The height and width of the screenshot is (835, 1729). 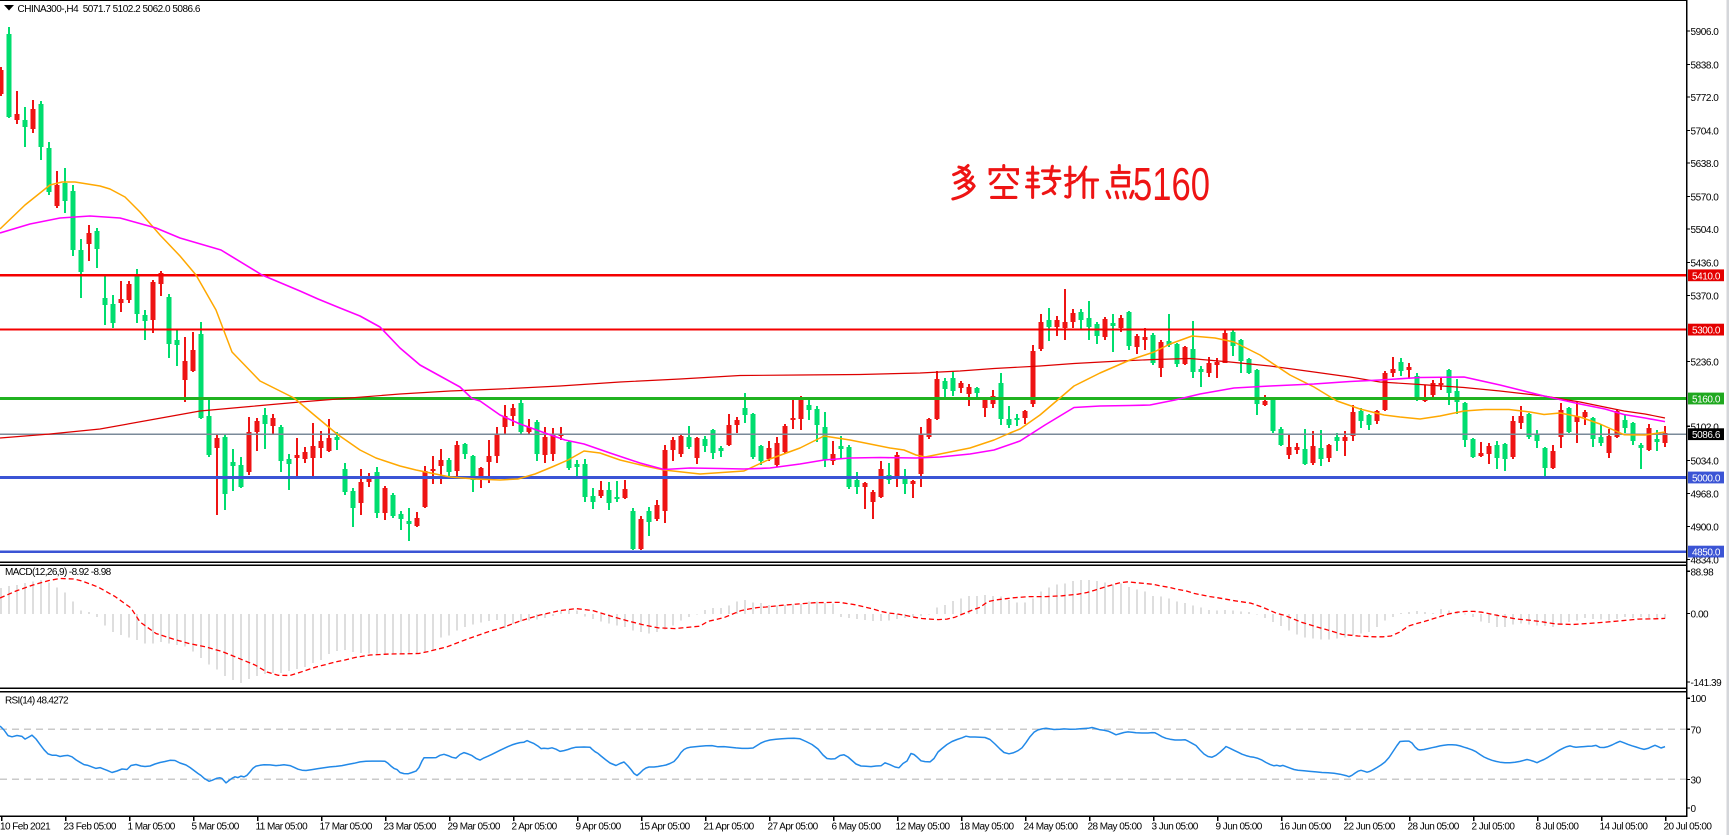 I want to click on svg-text: 9 Jun 05:00, so click(x=1239, y=826).